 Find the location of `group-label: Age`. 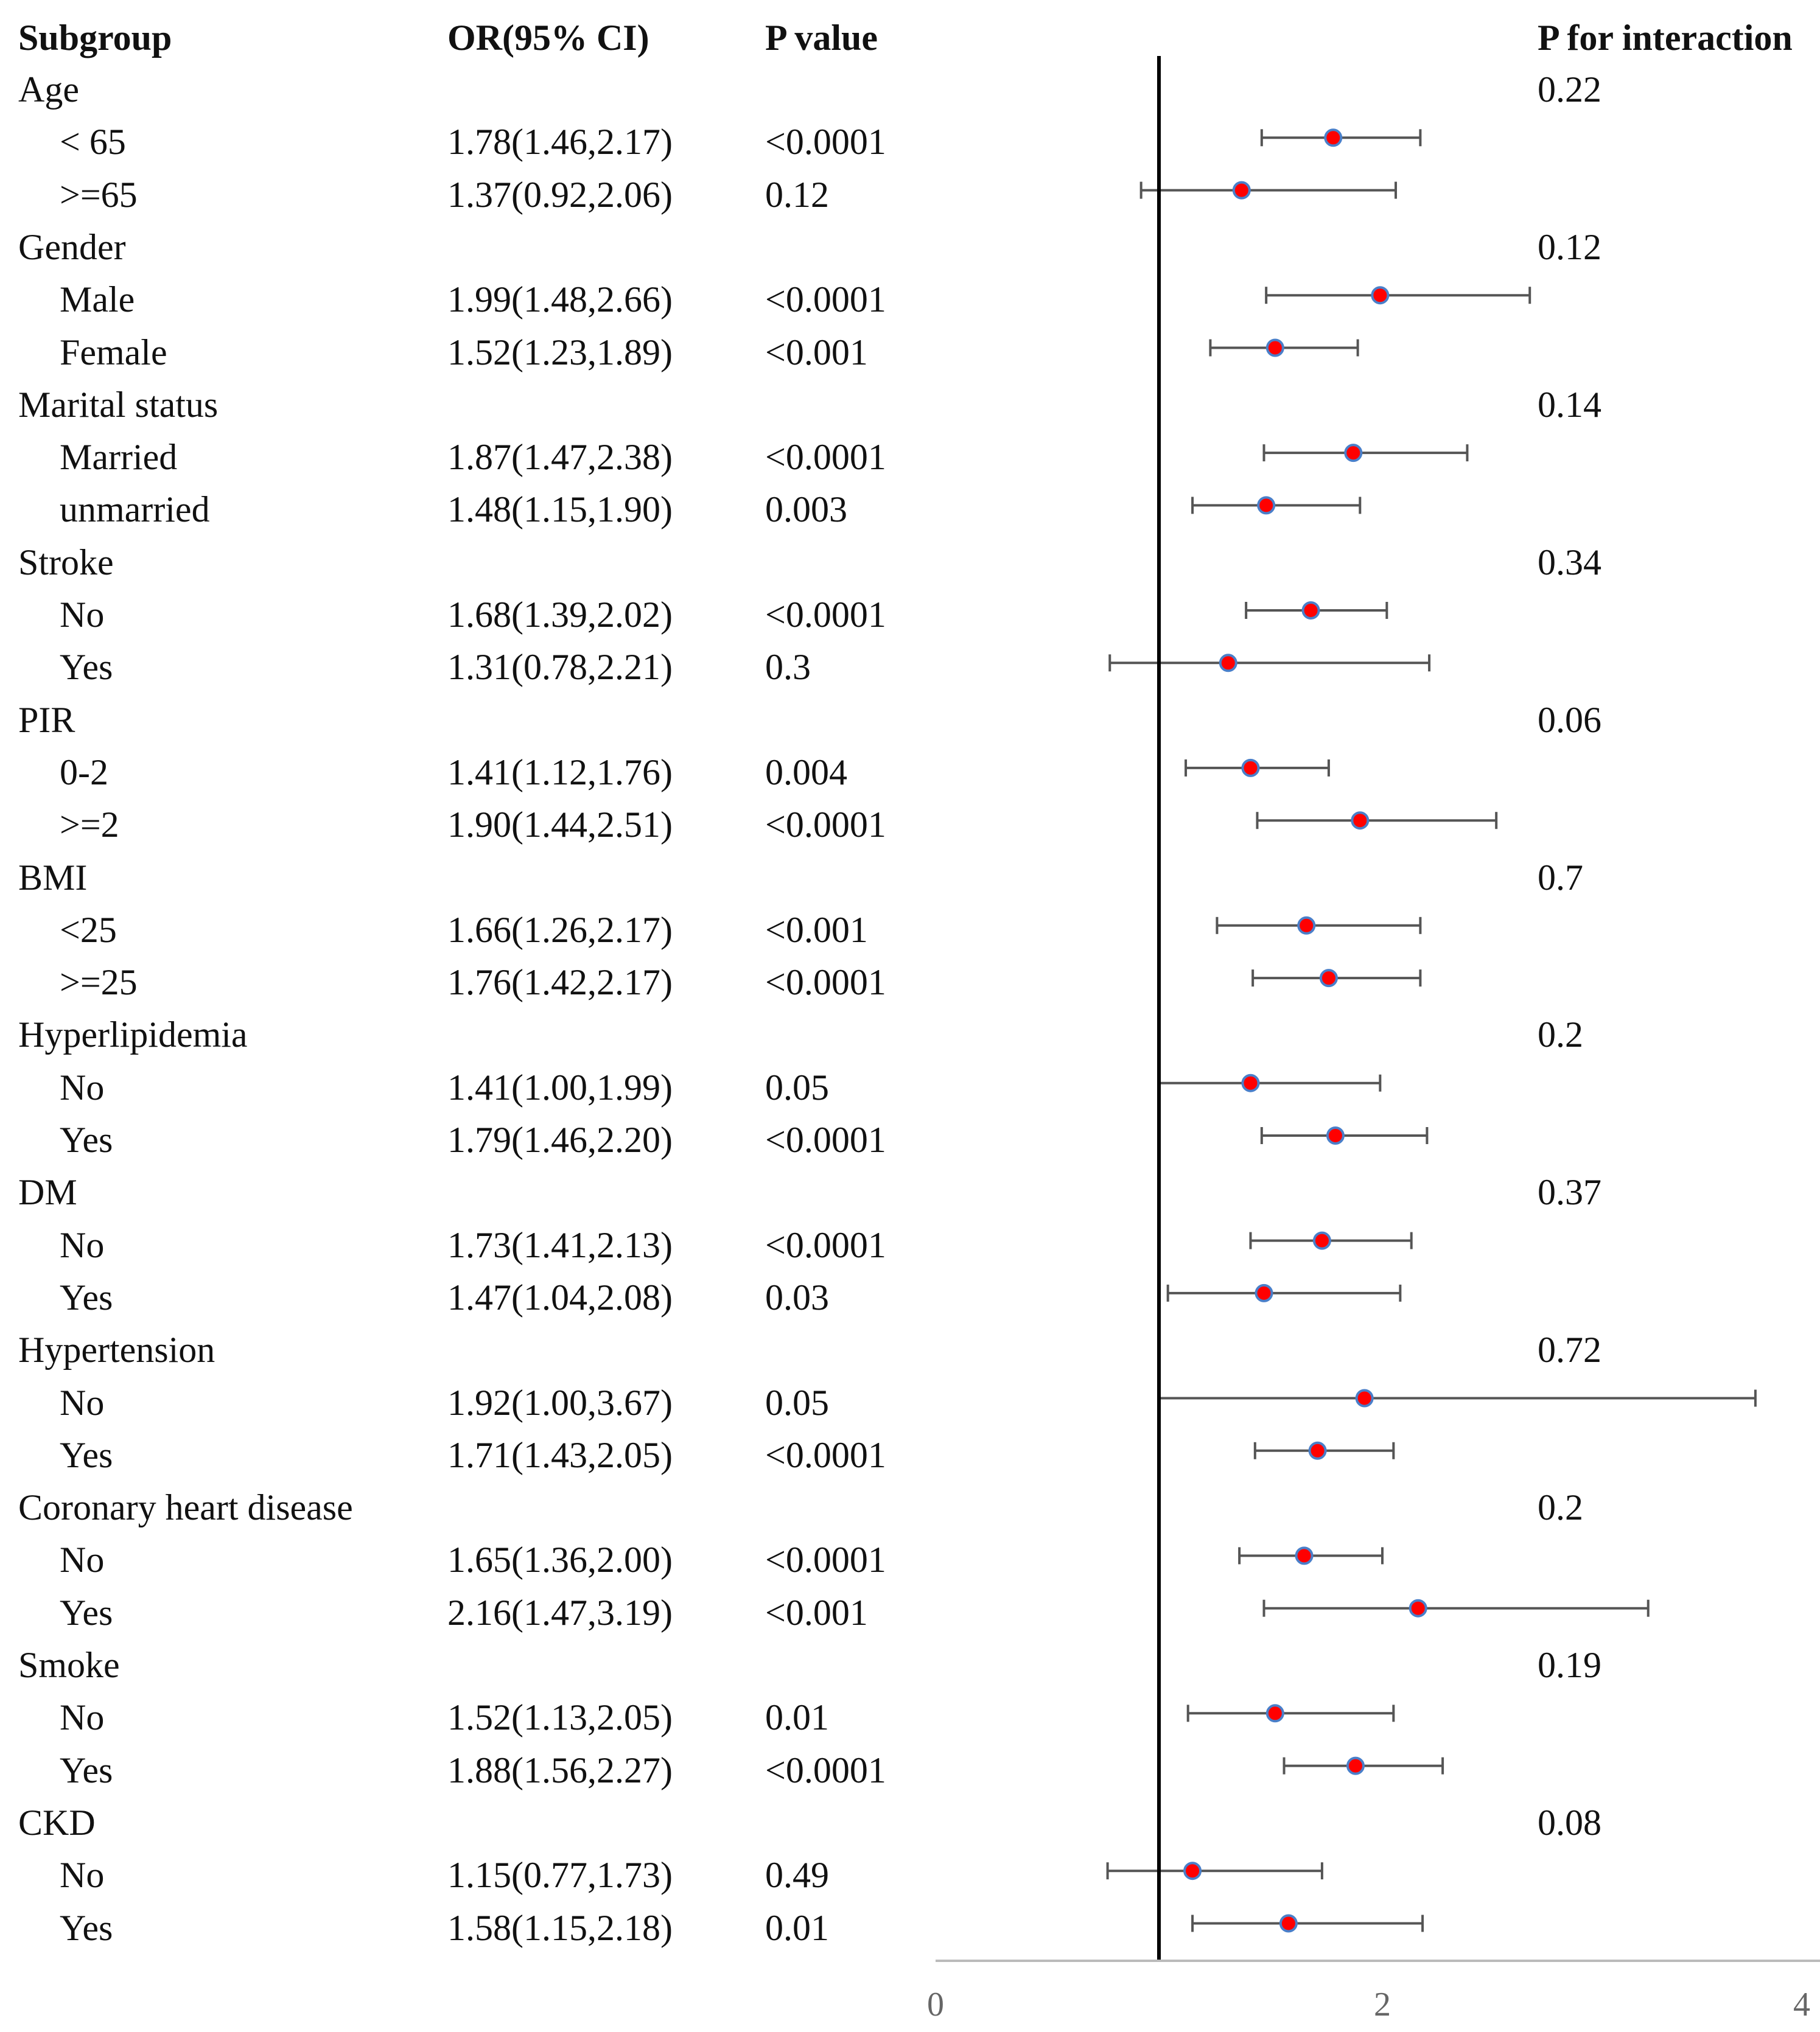

group-label: Age is located at coordinates (49, 89).